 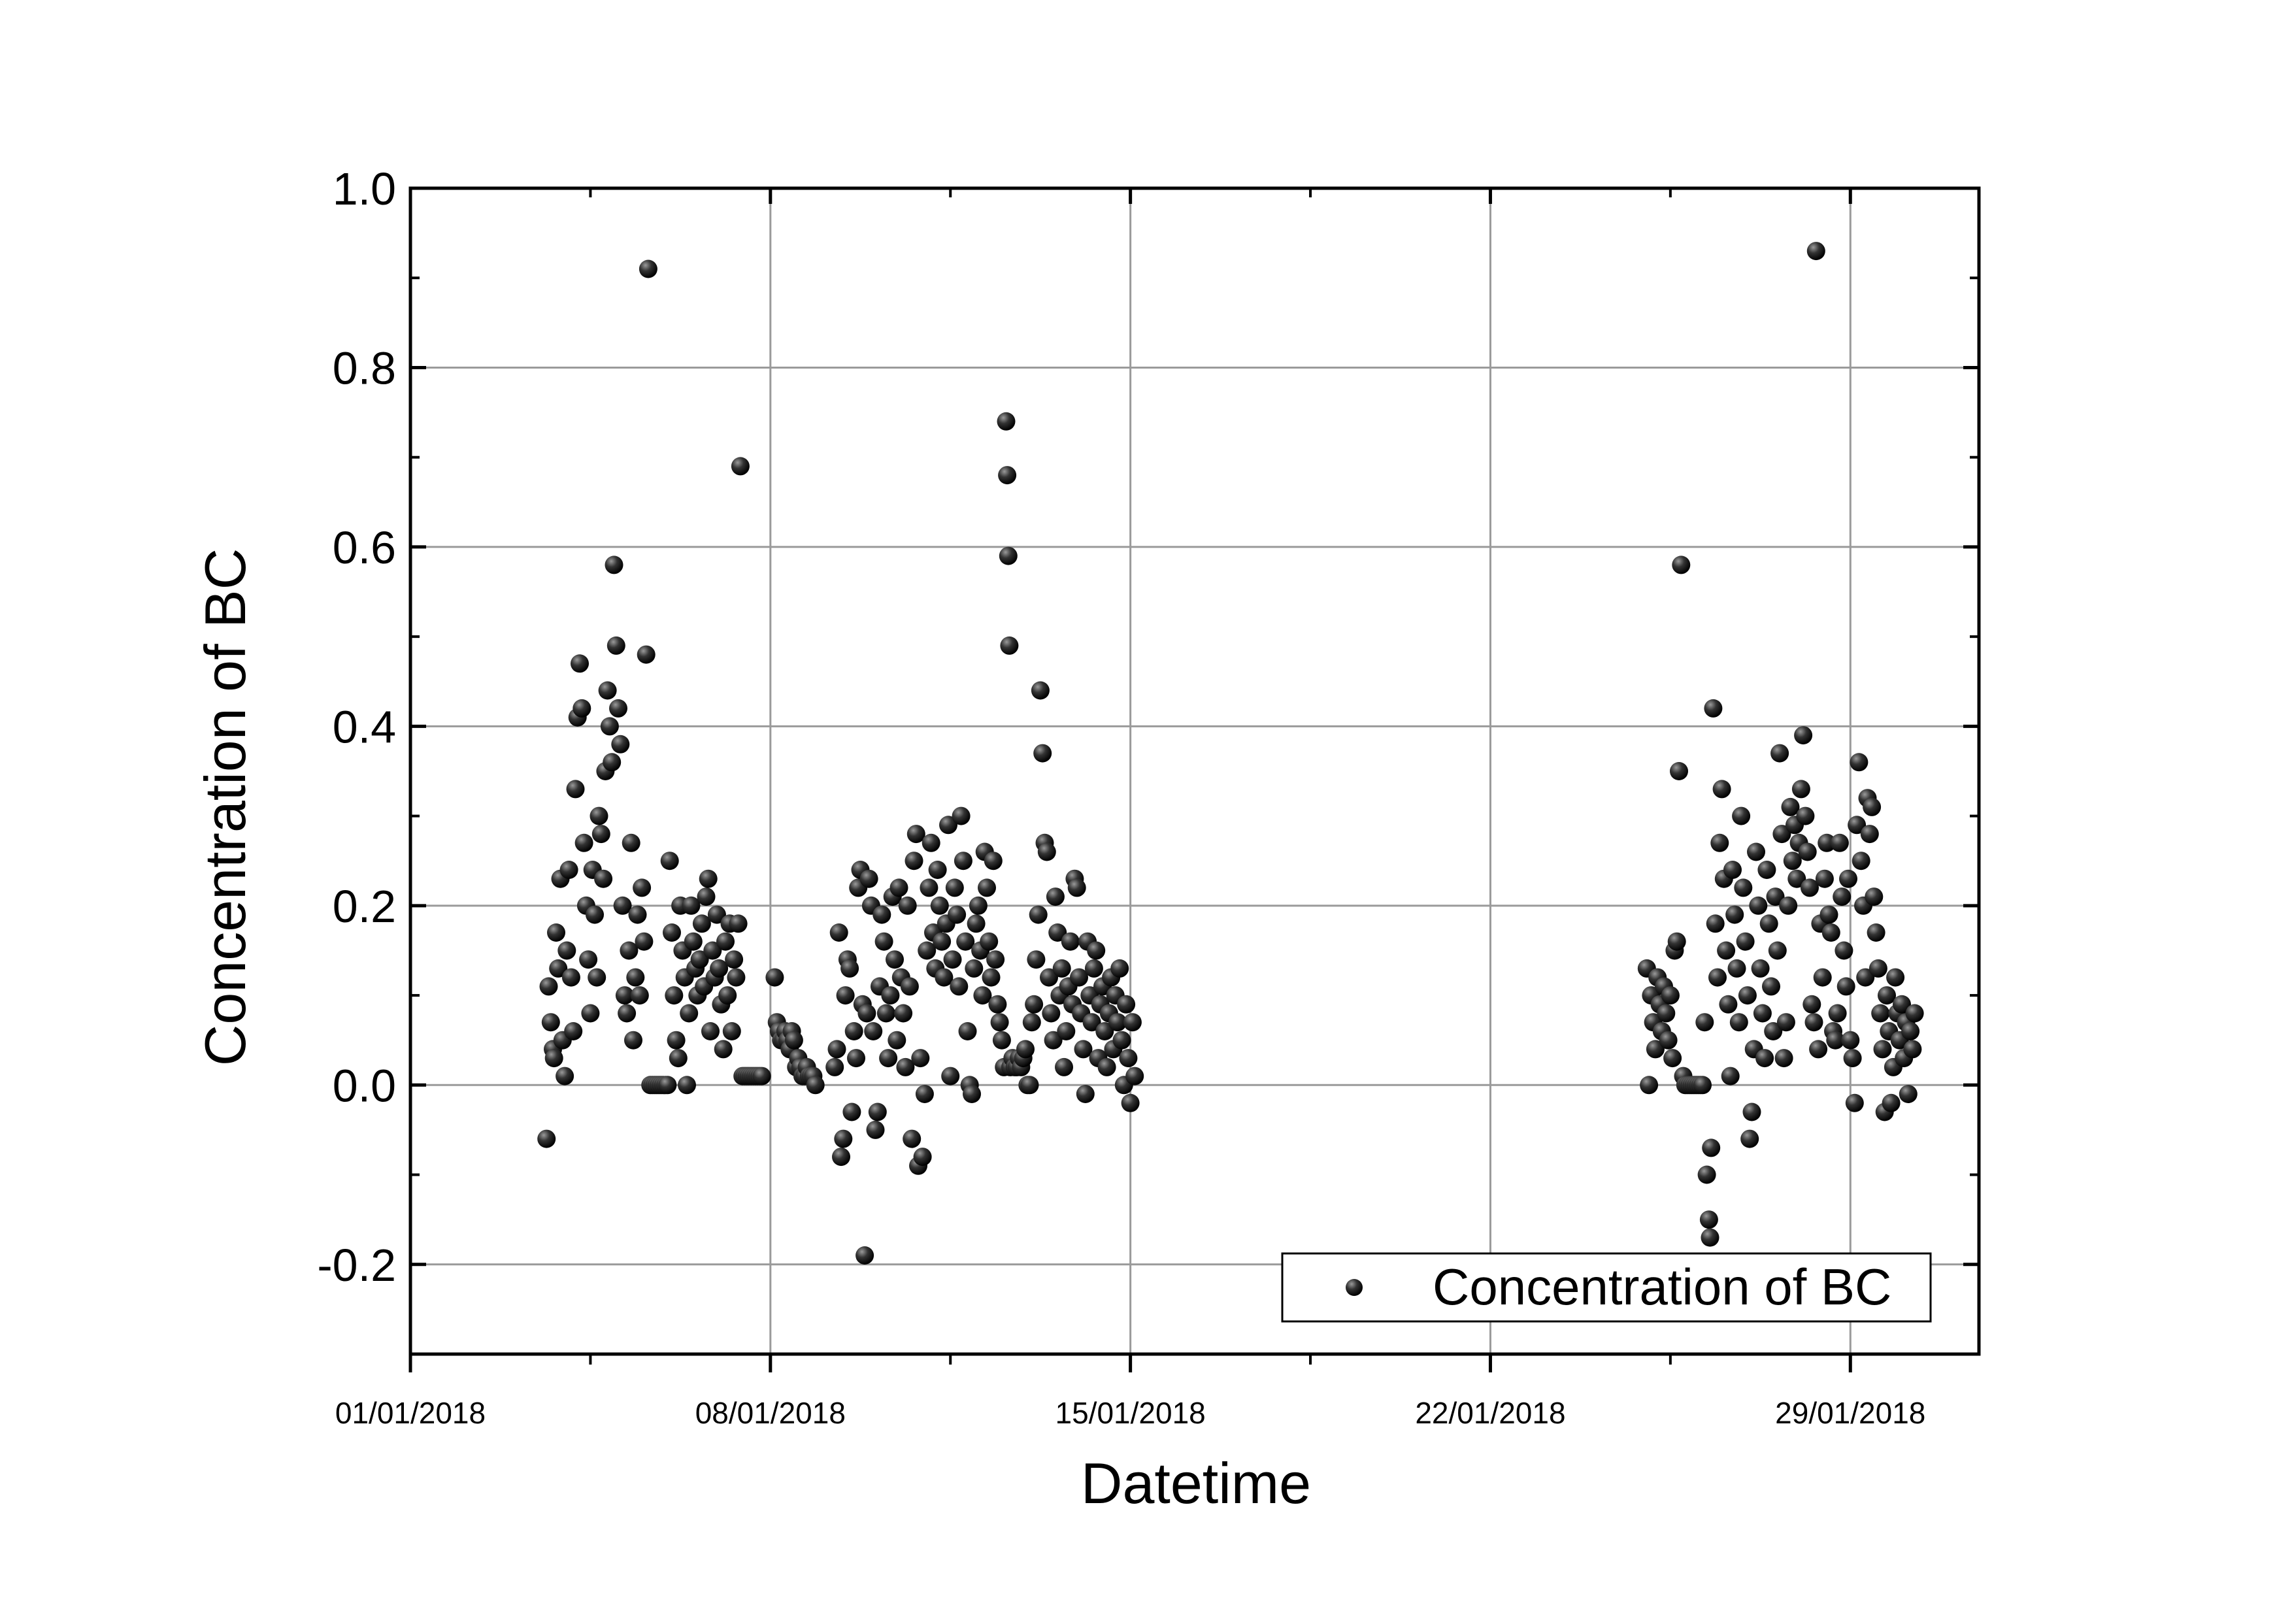 What do you see at coordinates (364, 726) in the screenshot?
I see `y-tick-label: 0.4` at bounding box center [364, 726].